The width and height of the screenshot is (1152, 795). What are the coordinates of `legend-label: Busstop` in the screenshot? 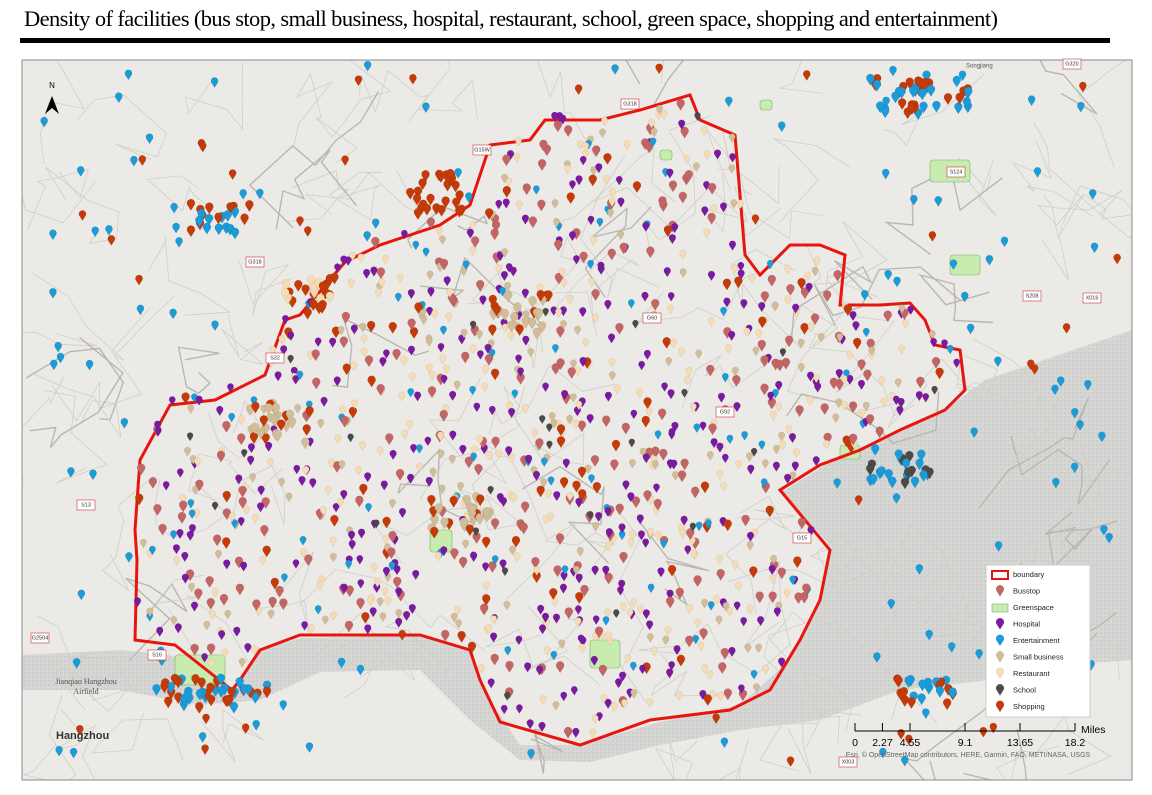 It's located at (1026, 590).